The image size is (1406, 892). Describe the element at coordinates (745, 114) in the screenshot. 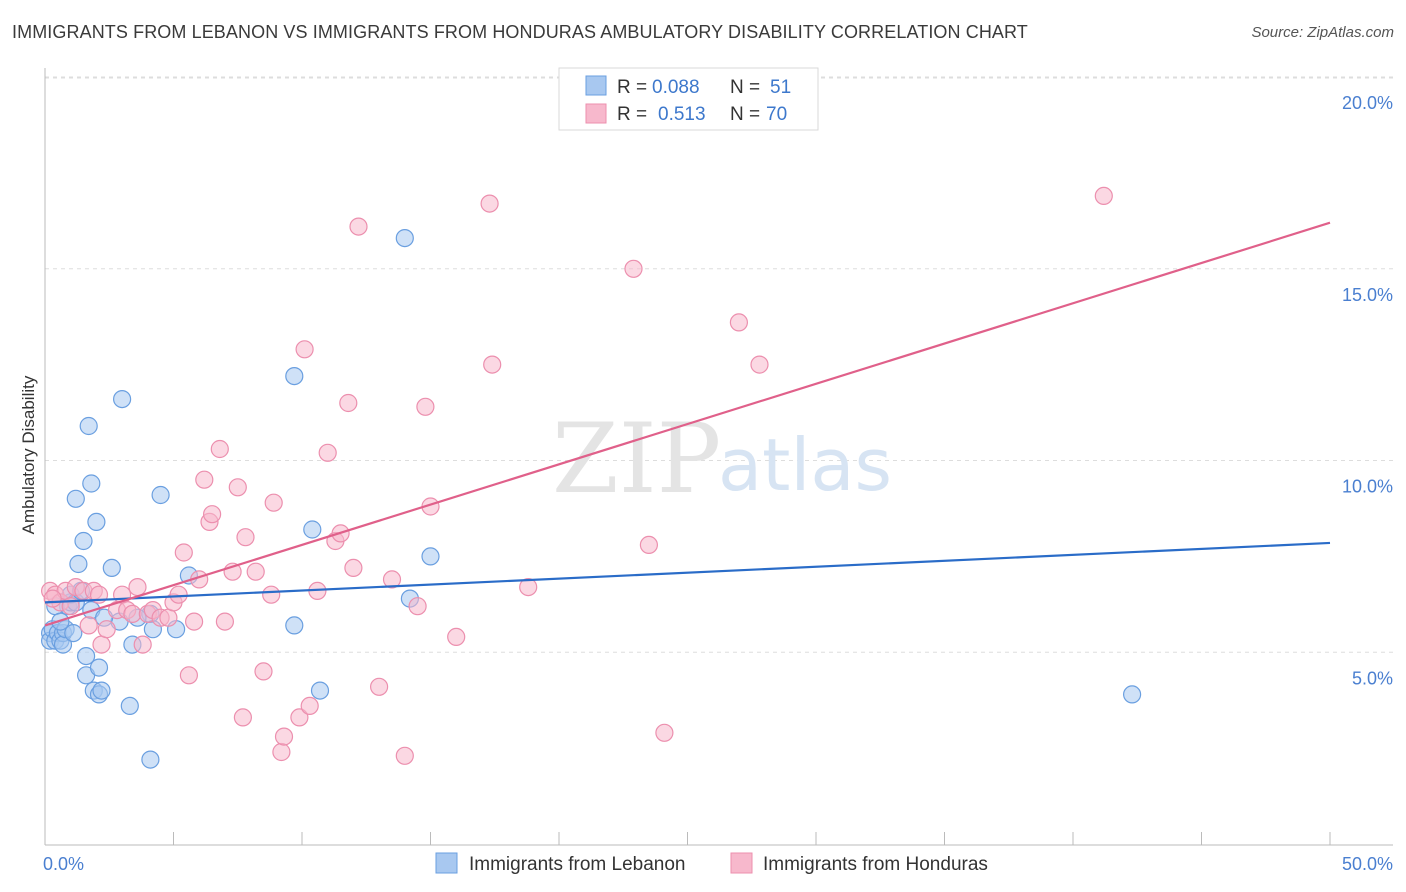

I see `legend-n-label-honduras: N =` at that location.